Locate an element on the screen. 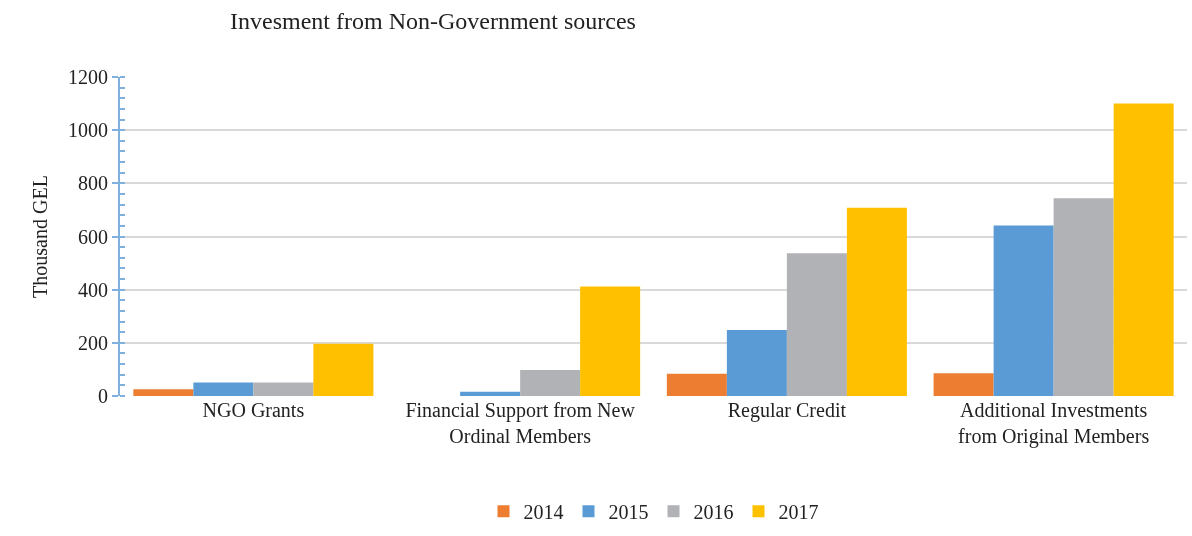 The width and height of the screenshot is (1192, 536). y-tick-label: 200 is located at coordinates (93, 342).